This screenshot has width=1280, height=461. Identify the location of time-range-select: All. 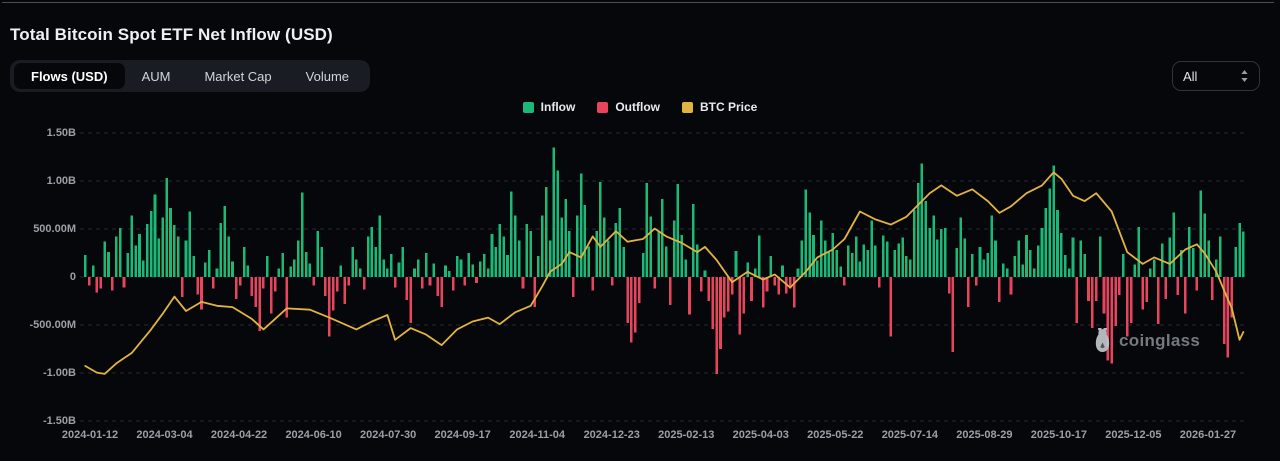
(1216, 76).